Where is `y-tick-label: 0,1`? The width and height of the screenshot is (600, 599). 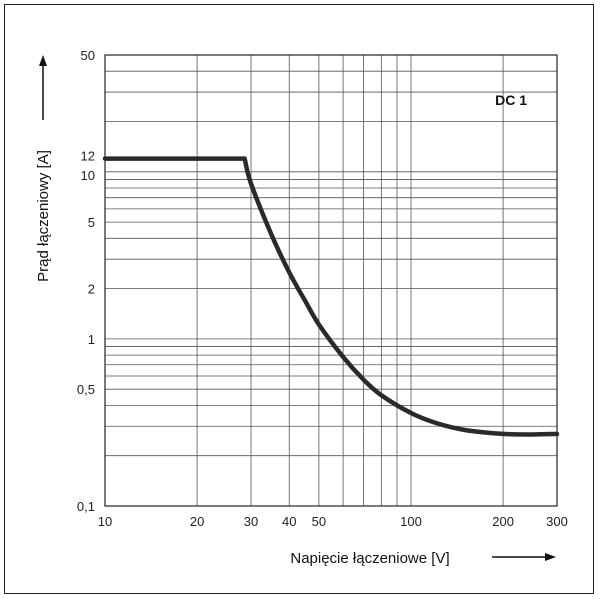 y-tick-label: 0,1 is located at coordinates (86, 506).